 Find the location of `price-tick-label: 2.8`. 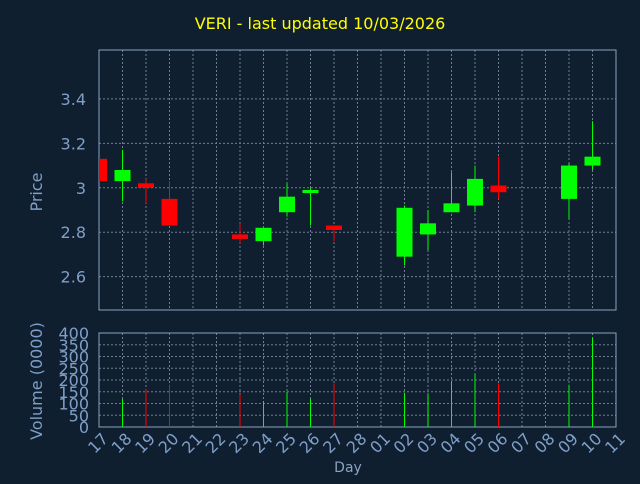

price-tick-label: 2.8 is located at coordinates (73, 232).